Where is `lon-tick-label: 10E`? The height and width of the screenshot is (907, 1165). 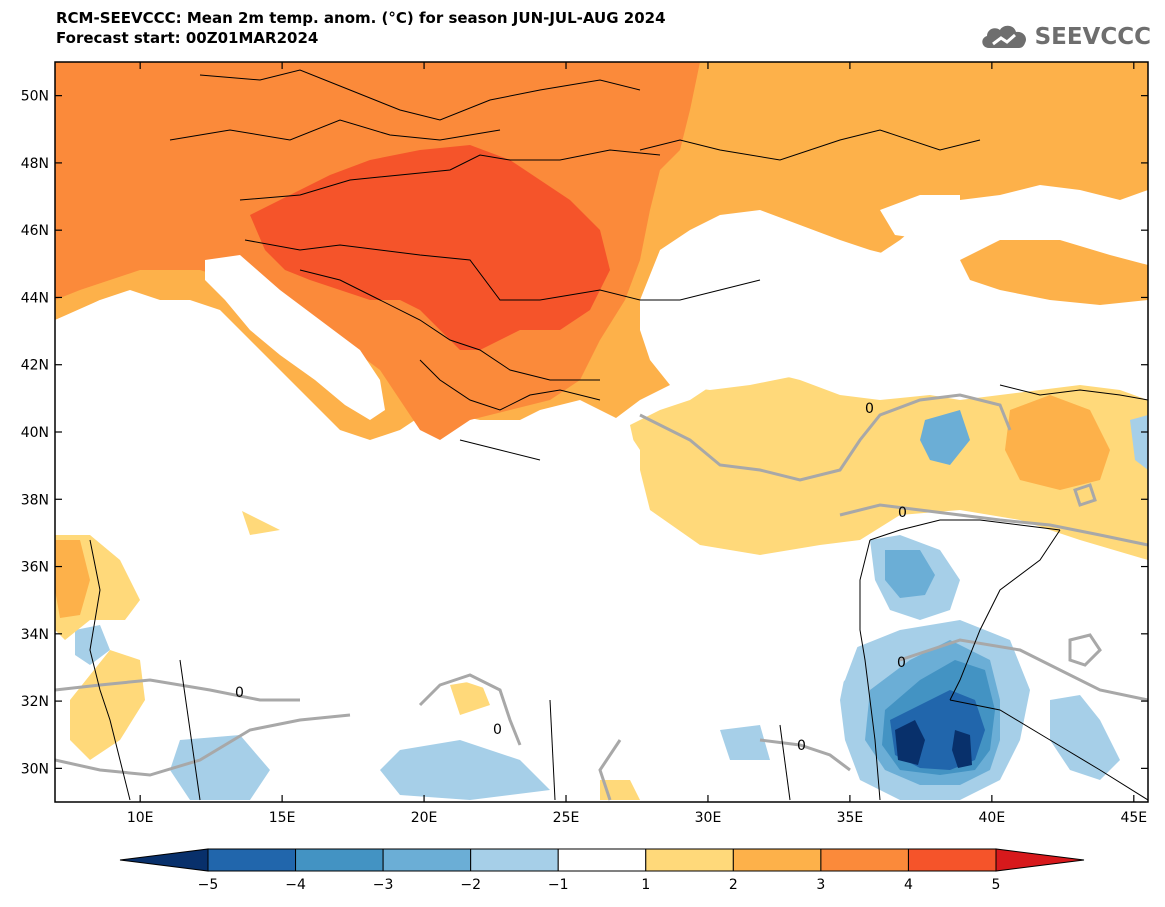 lon-tick-label: 10E is located at coordinates (140, 818).